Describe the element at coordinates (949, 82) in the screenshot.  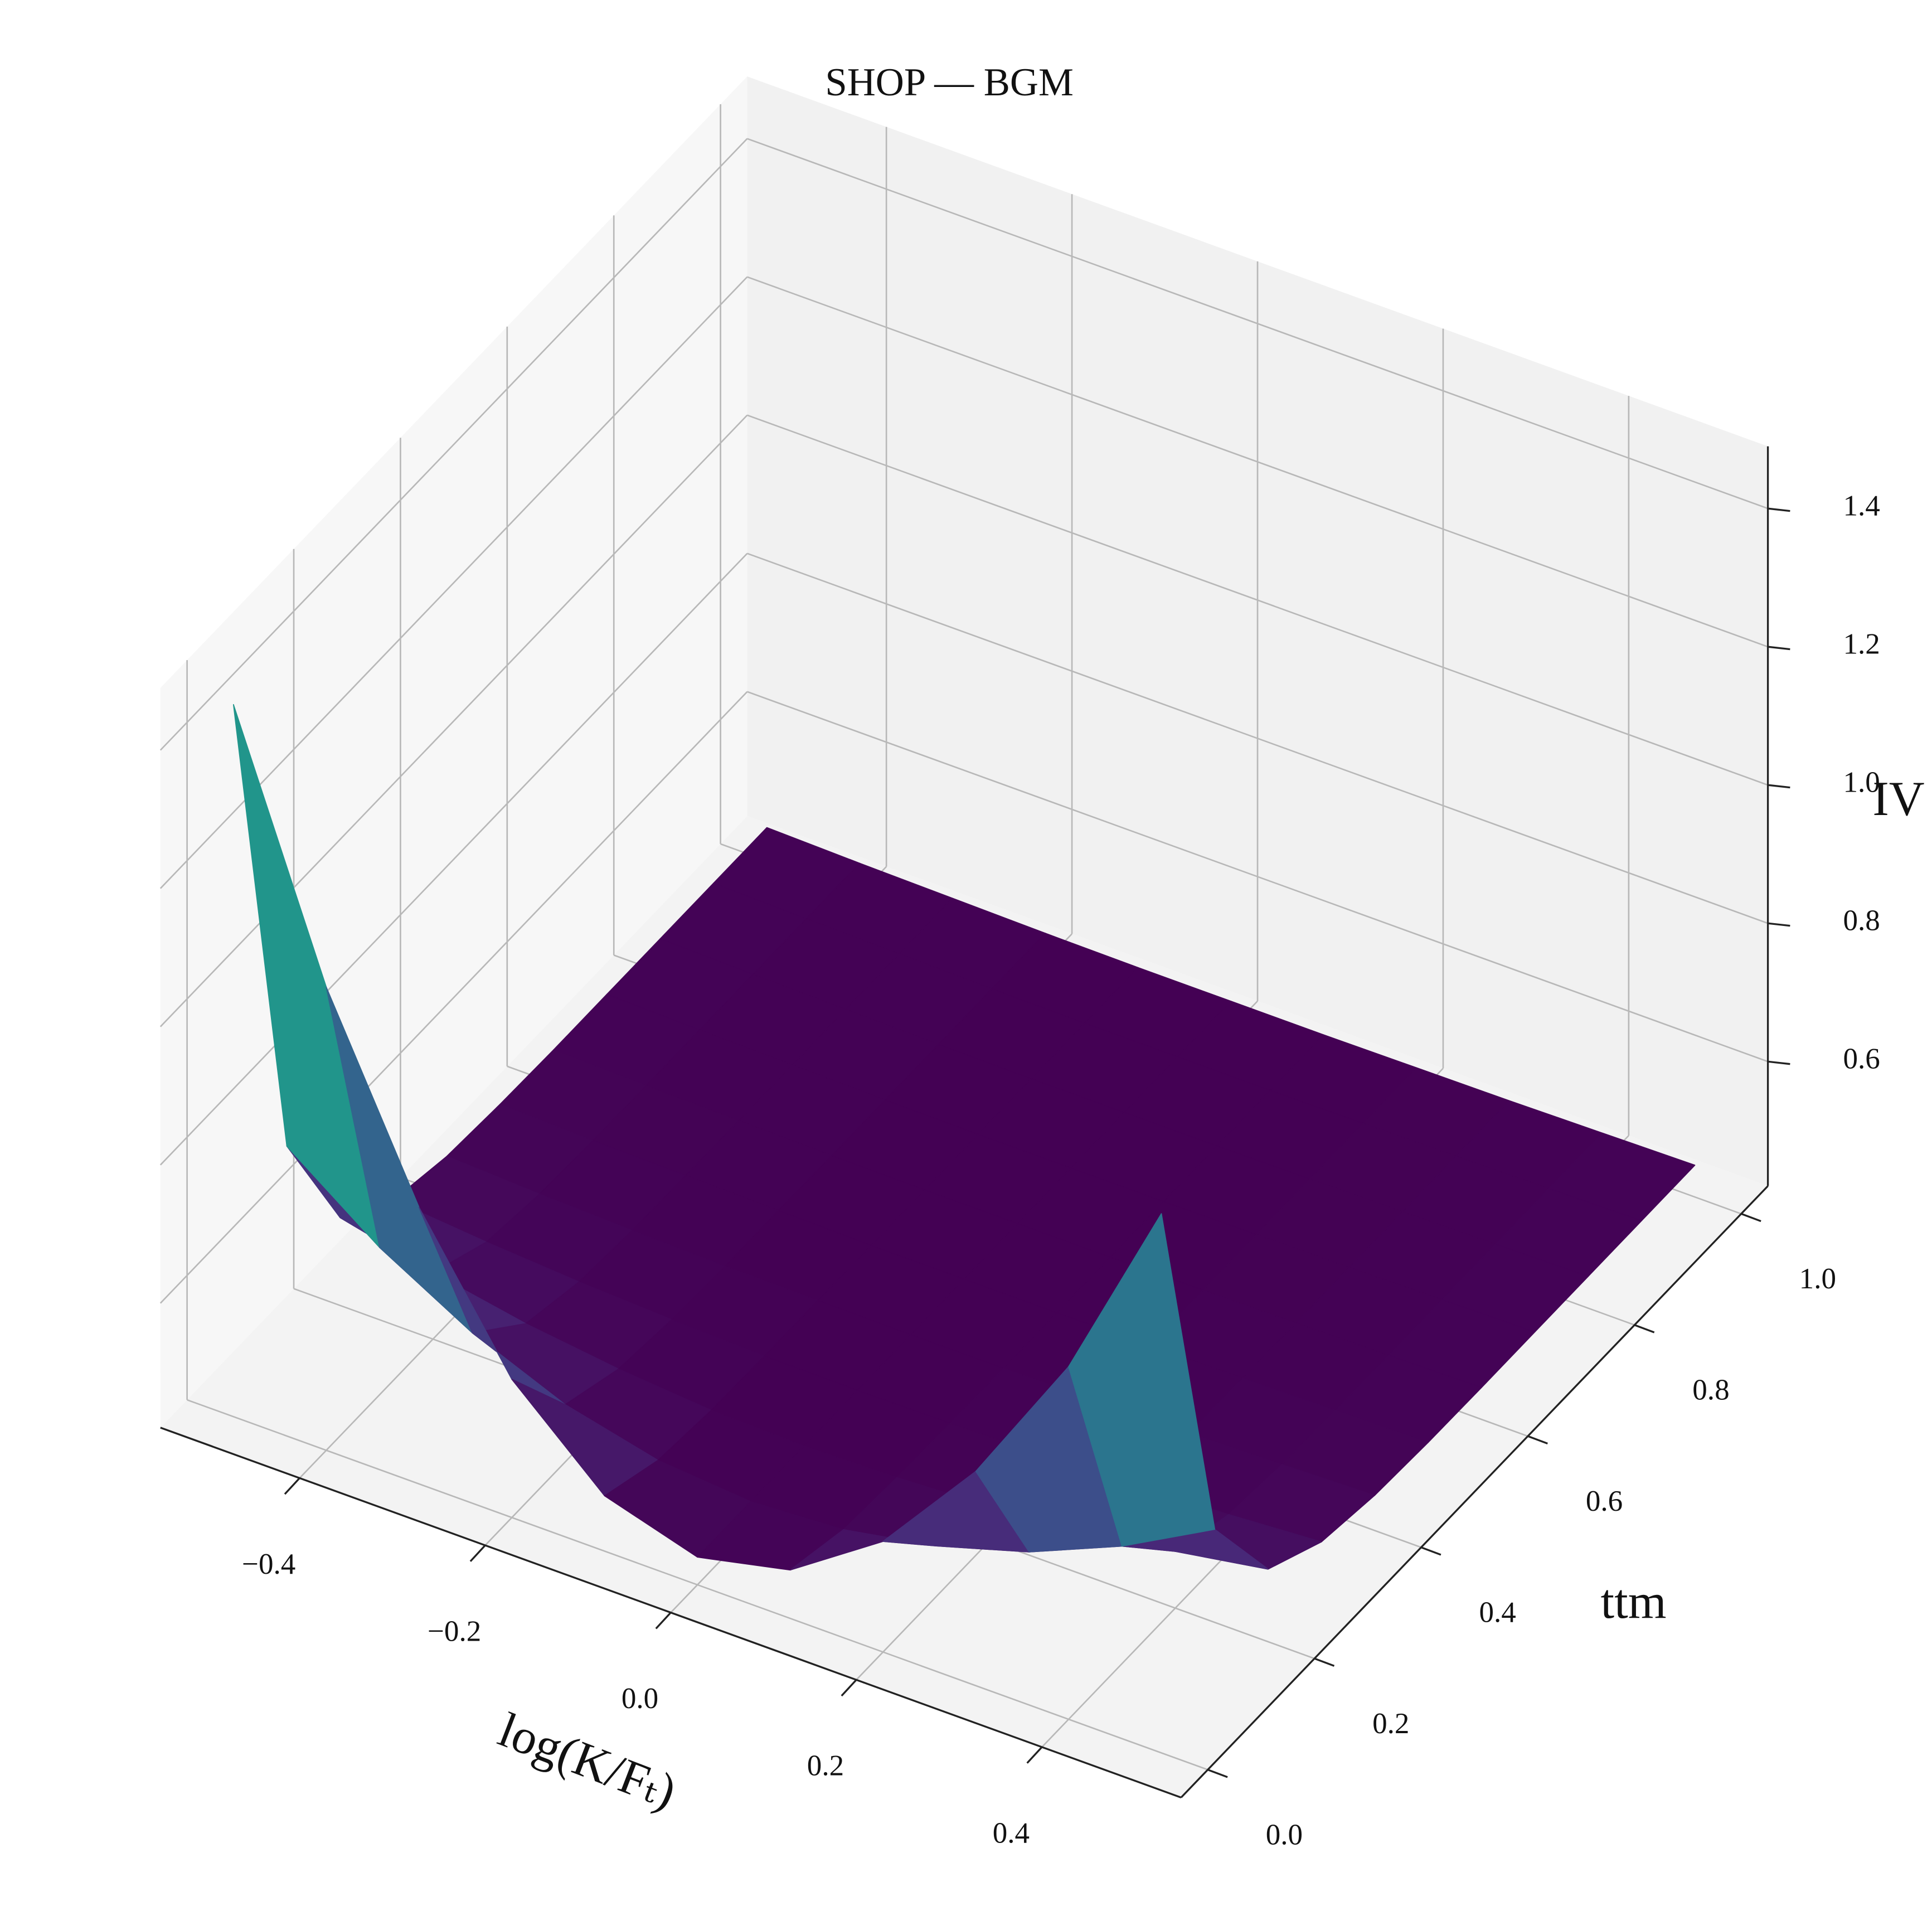
I see `chart-title: SHOP — BGM` at that location.